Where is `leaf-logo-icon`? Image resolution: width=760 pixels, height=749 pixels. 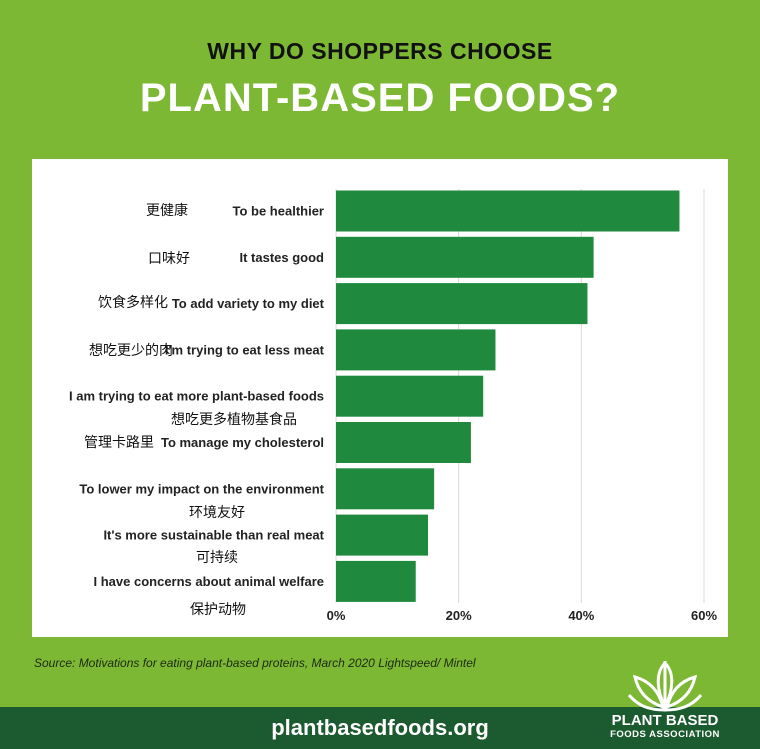 leaf-logo-icon is located at coordinates (665, 686).